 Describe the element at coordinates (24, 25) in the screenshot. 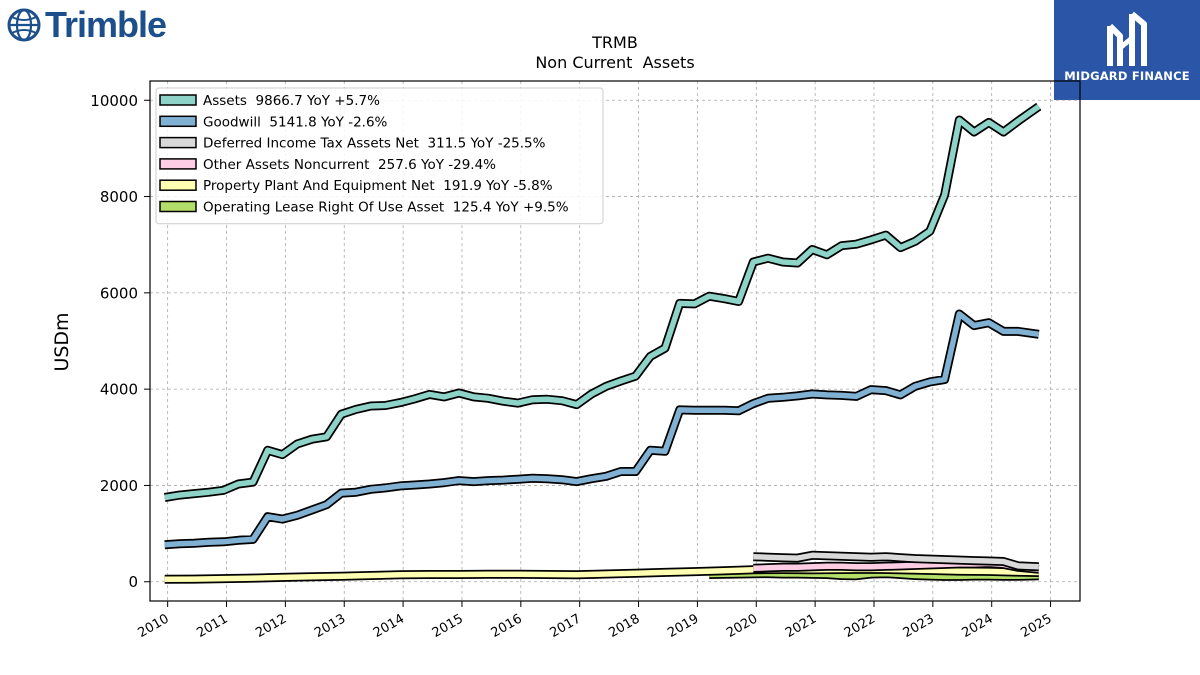

I see `globe-icon` at that location.